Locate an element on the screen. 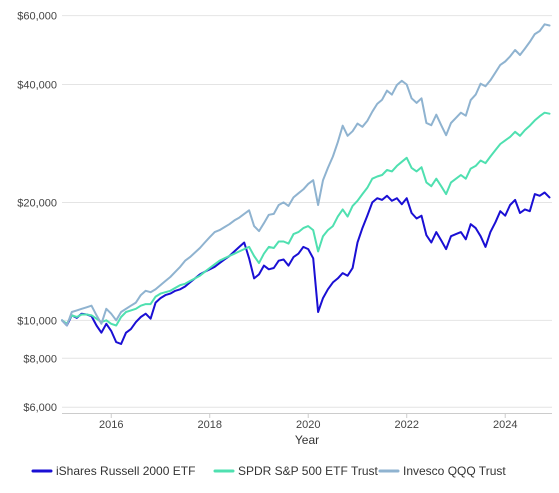 The width and height of the screenshot is (559, 493). y-tick-label: $8,000 is located at coordinates (40, 359).